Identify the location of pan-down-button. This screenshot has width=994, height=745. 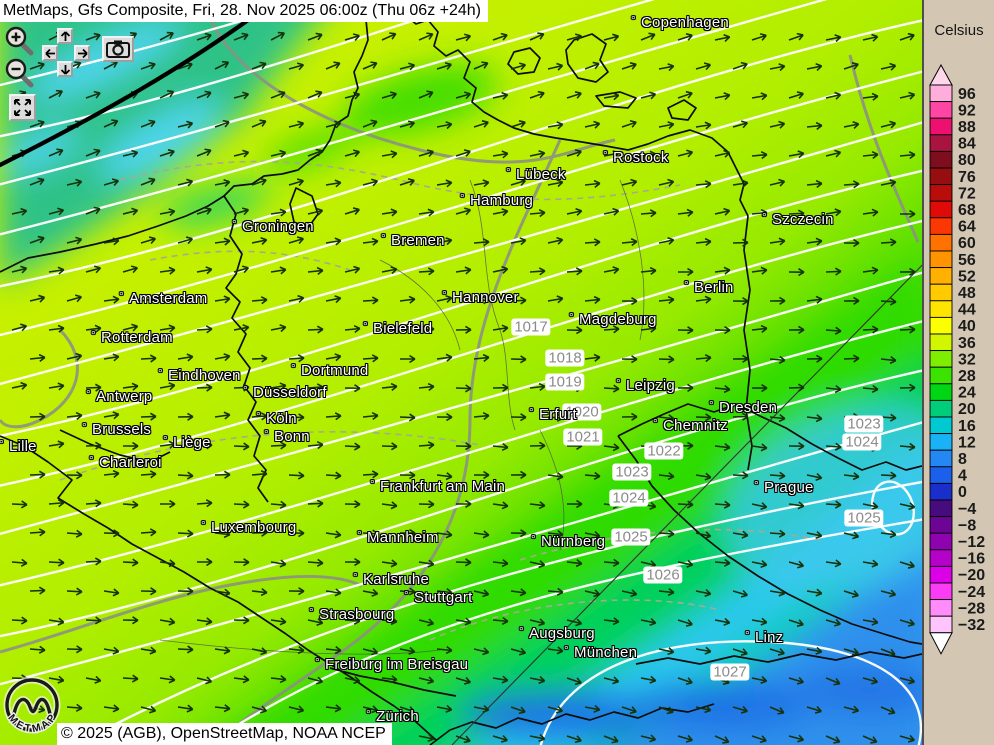
(65, 69).